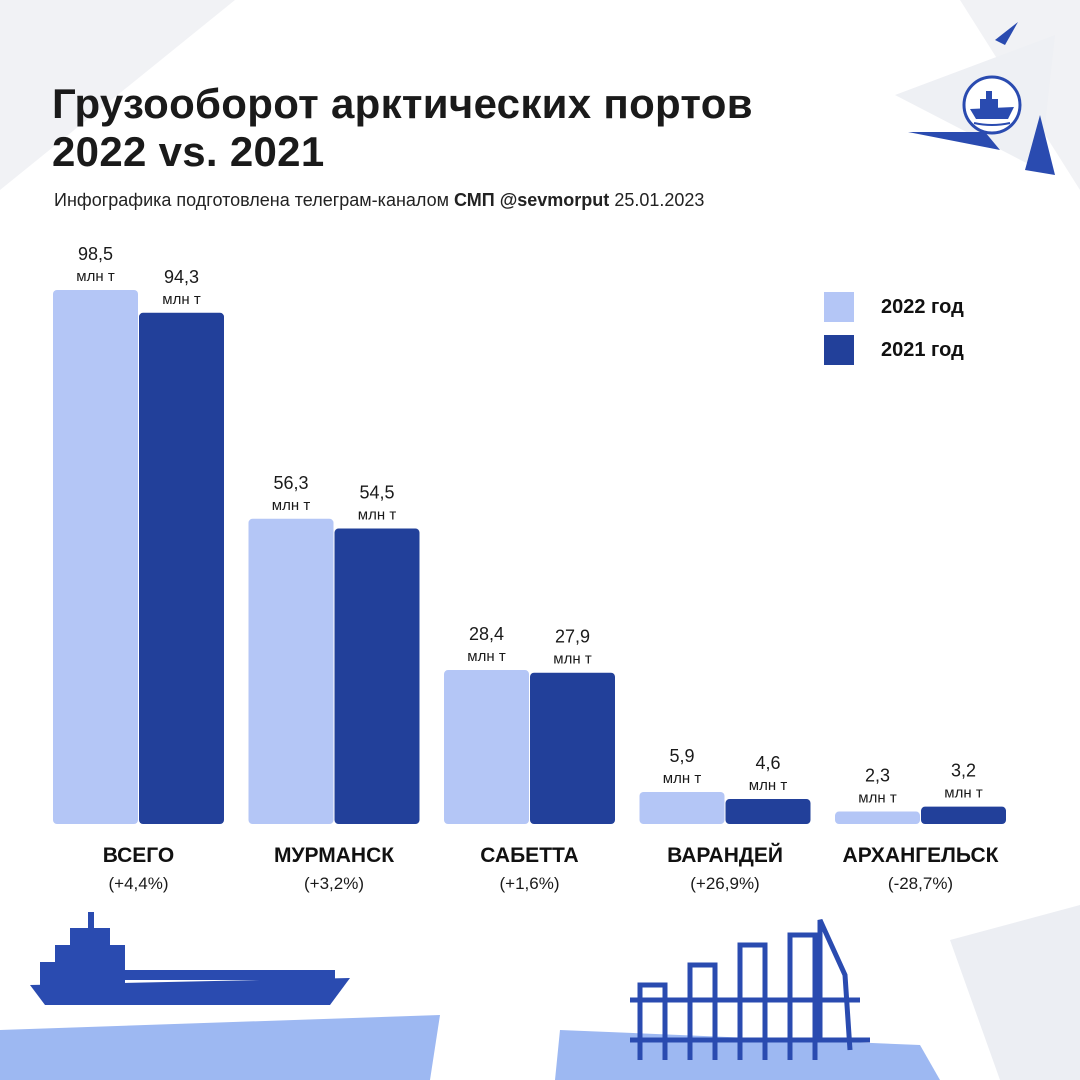 Image resolution: width=1080 pixels, height=1080 pixels. Describe the element at coordinates (529, 855) in the screenshot. I see `category-label: САБЕТТА` at that location.